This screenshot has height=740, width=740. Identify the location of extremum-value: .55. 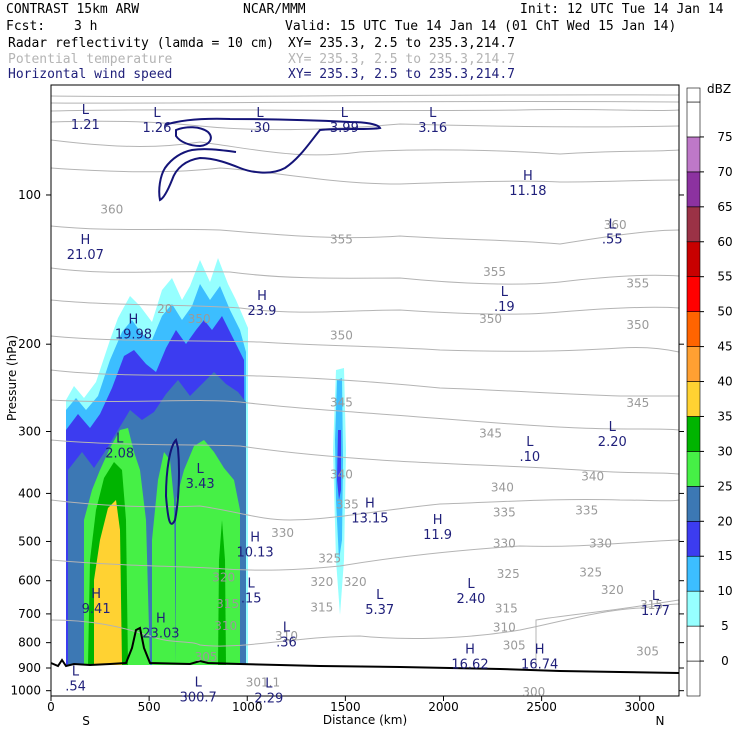
(612, 239).